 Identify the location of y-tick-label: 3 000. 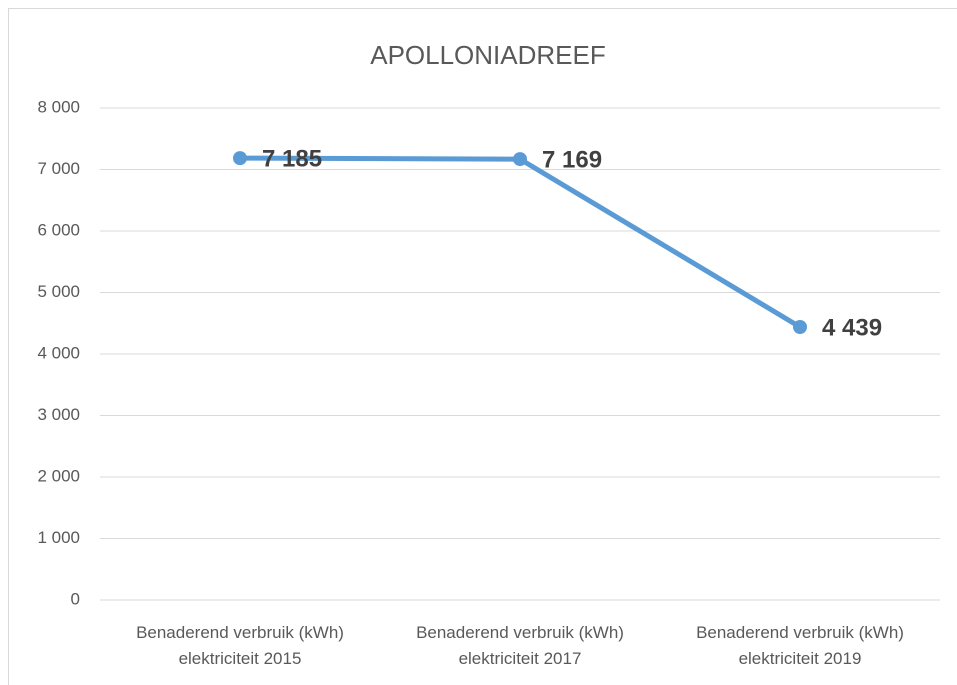
(58, 414).